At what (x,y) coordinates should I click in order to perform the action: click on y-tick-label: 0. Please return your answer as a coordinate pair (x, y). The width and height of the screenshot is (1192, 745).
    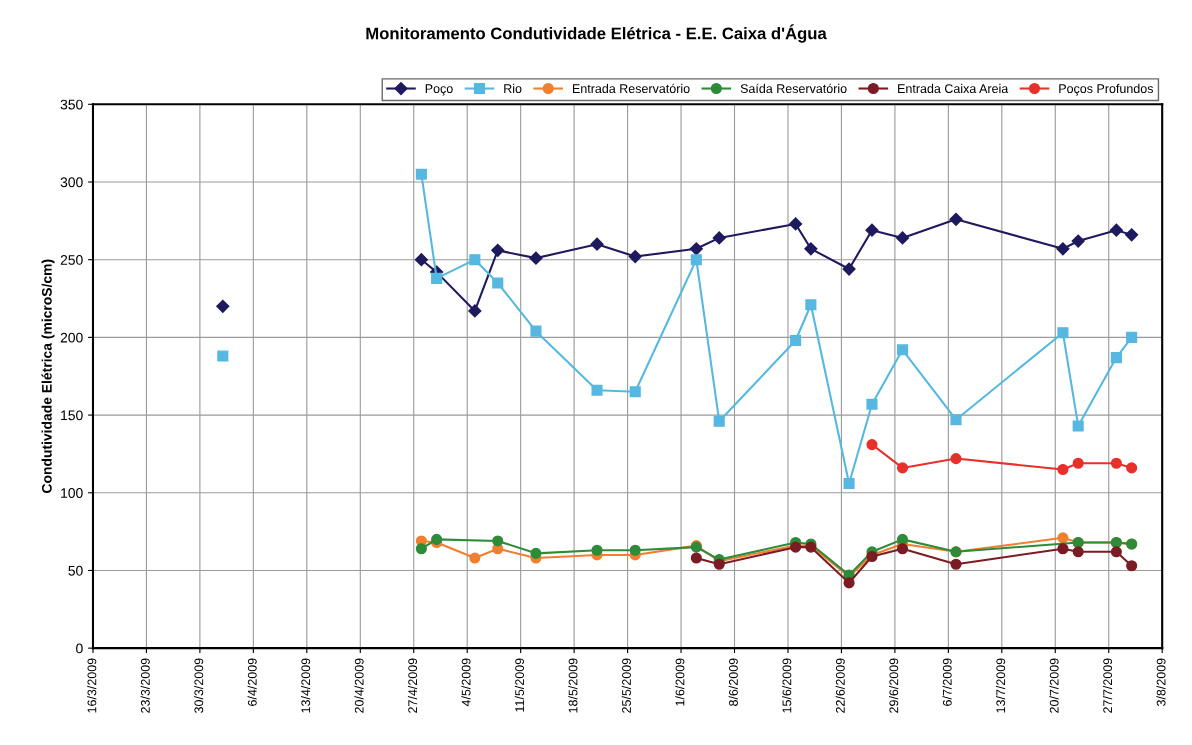
    Looking at the image, I should click on (79, 648).